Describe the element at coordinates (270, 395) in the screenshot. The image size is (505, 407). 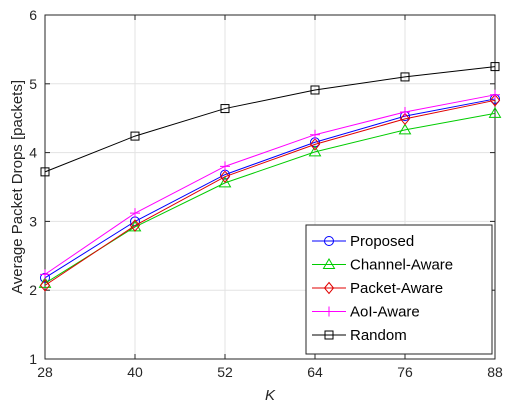
I see `x-axis-label: K` at that location.